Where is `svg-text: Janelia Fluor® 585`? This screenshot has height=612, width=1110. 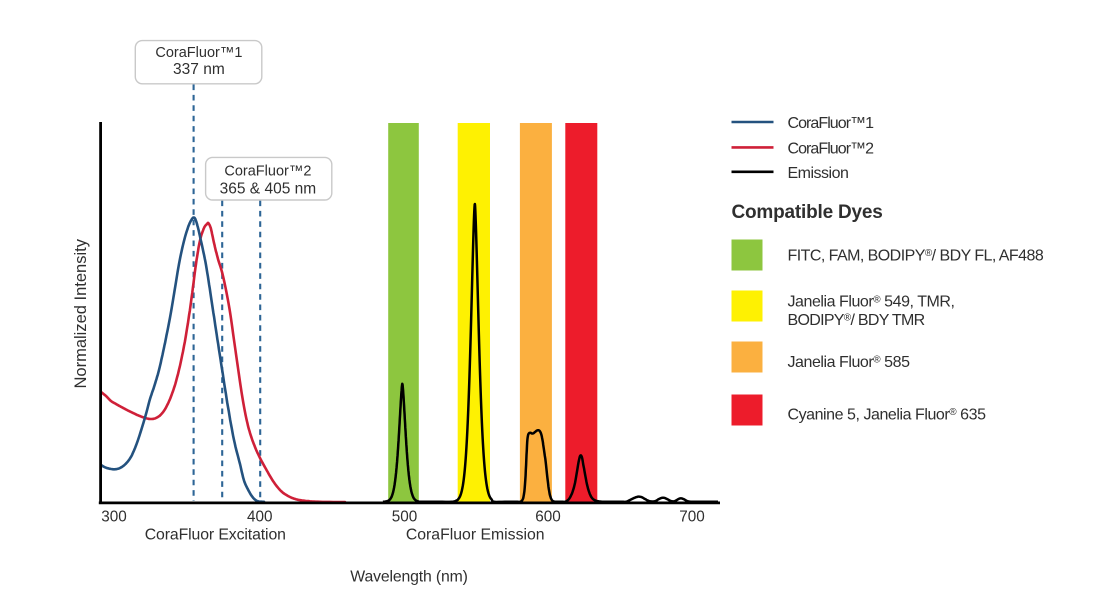
svg-text: Janelia Fluor® 585 is located at coordinates (849, 362).